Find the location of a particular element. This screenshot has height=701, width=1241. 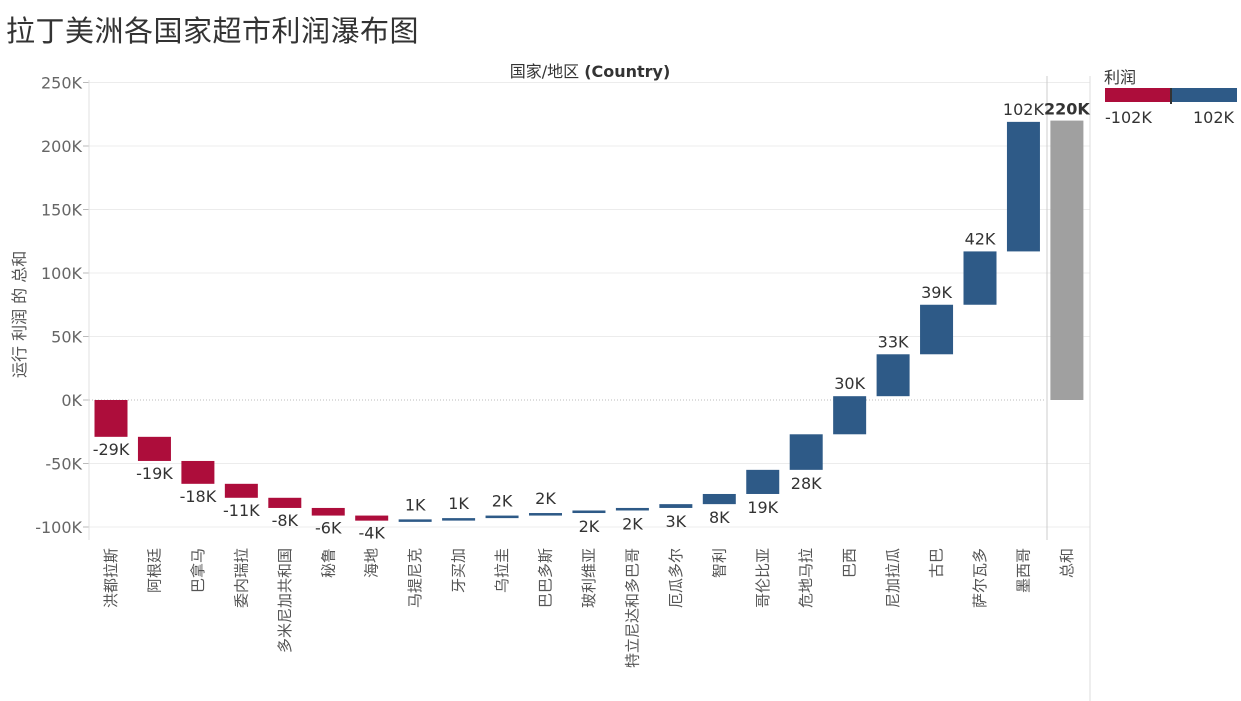

x-tick-label: 洪都拉斯 is located at coordinates (111, 578).